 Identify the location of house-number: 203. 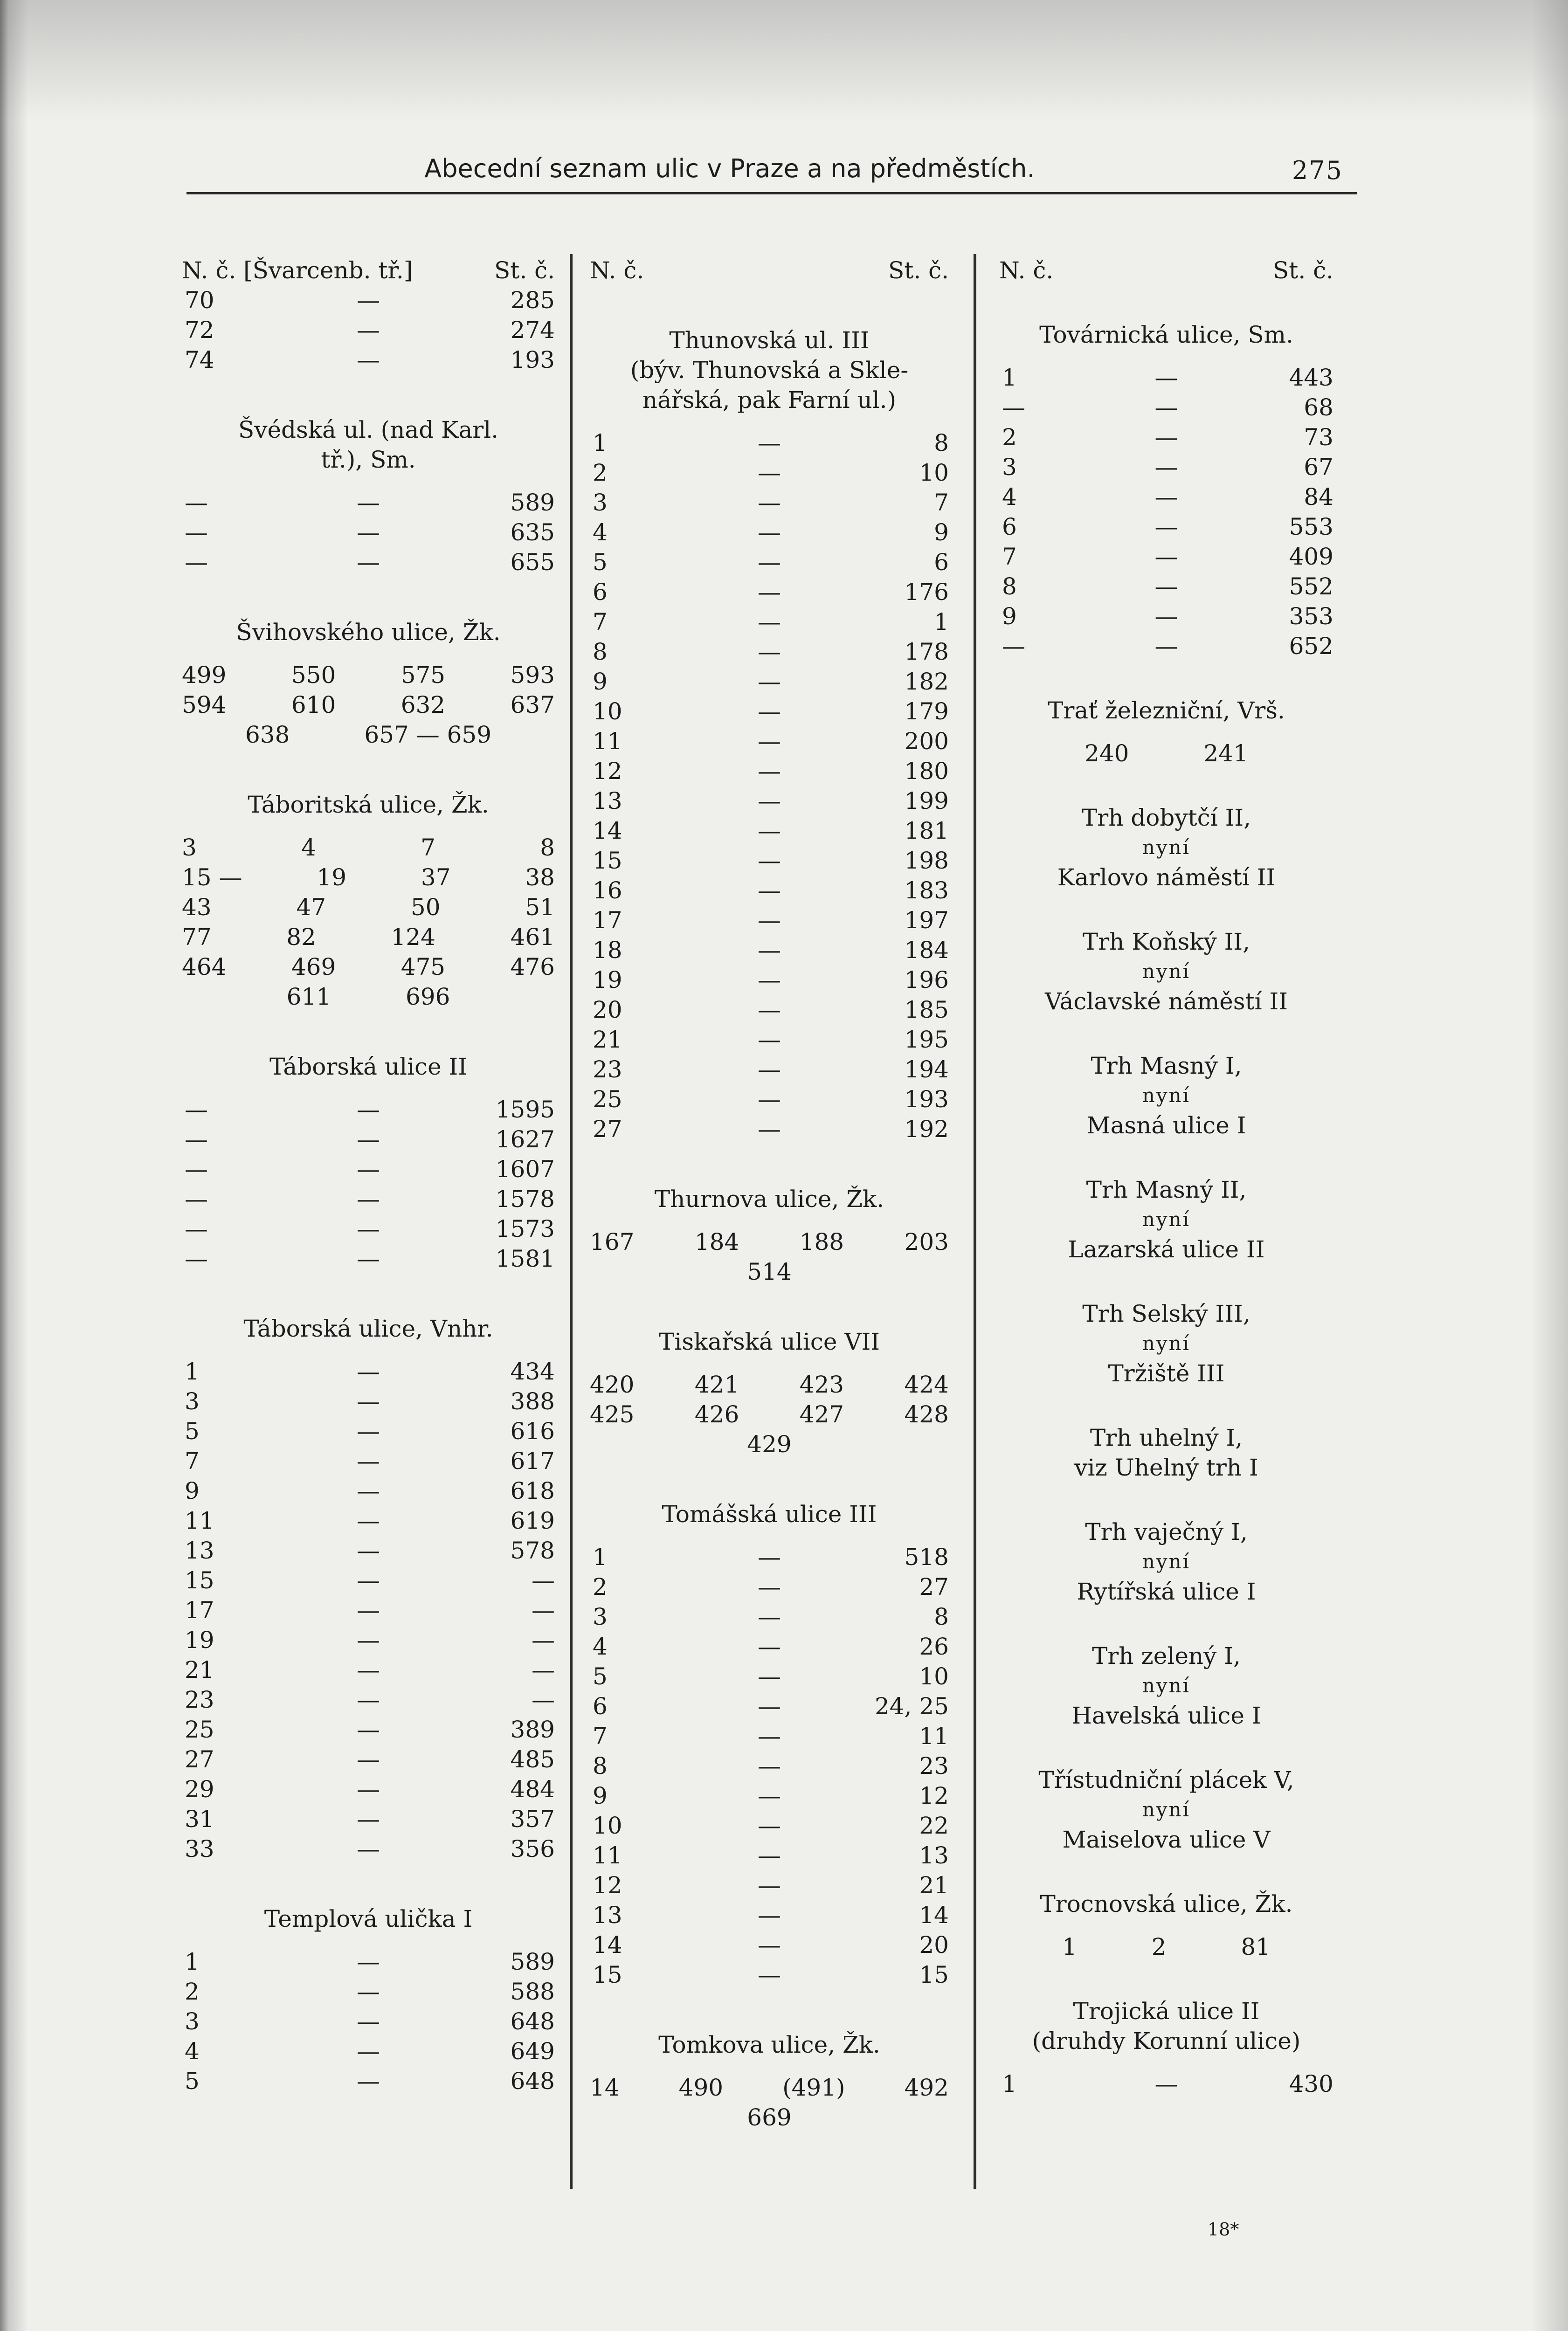
(926, 1241).